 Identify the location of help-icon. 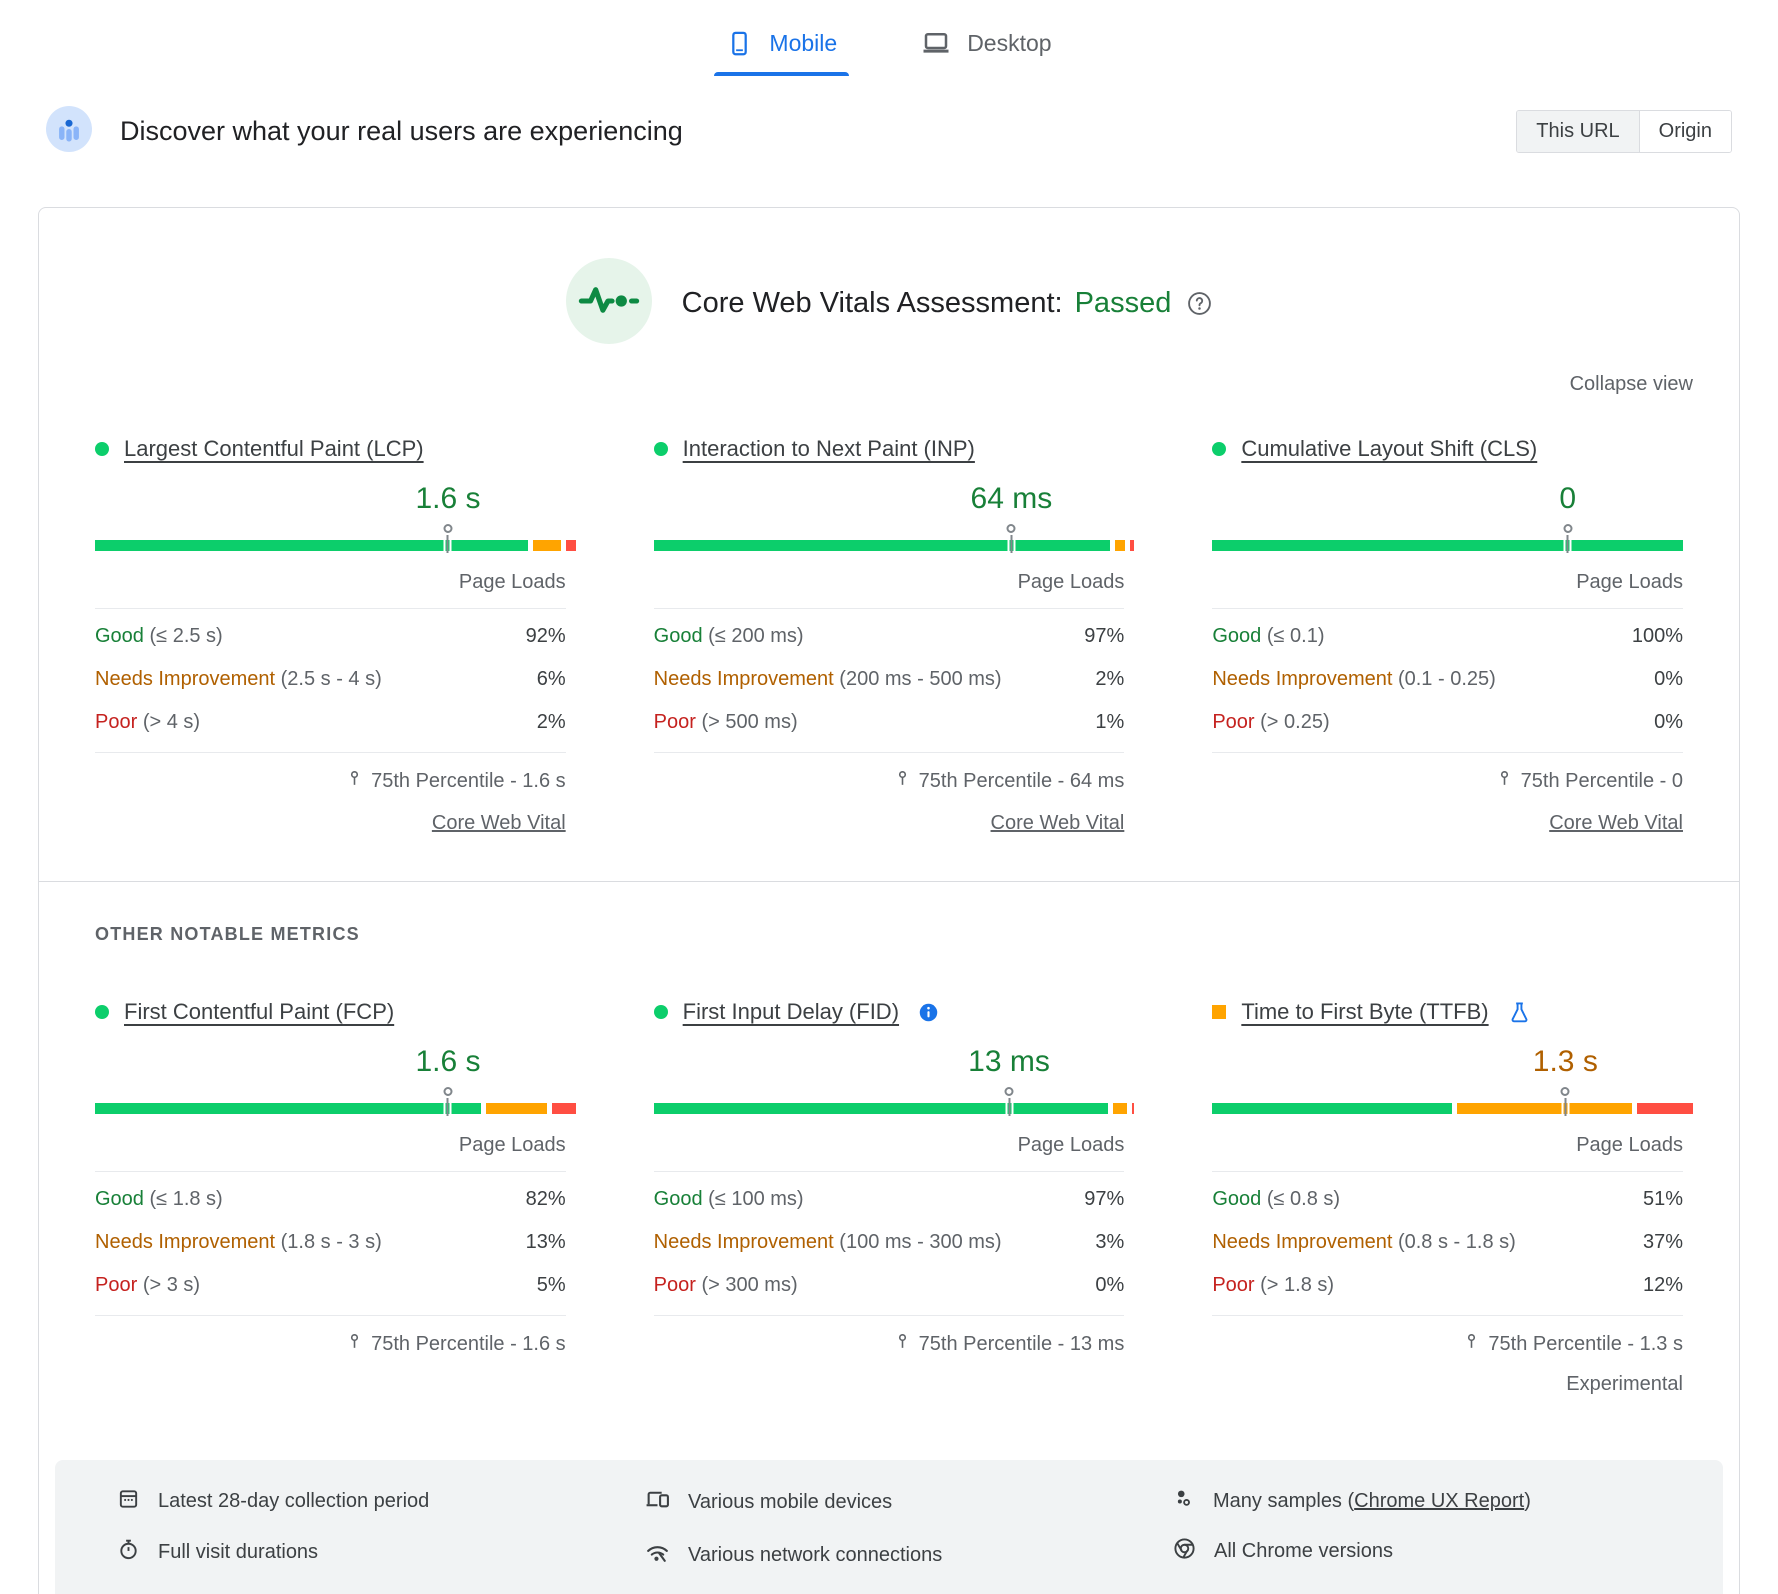
(1199, 303).